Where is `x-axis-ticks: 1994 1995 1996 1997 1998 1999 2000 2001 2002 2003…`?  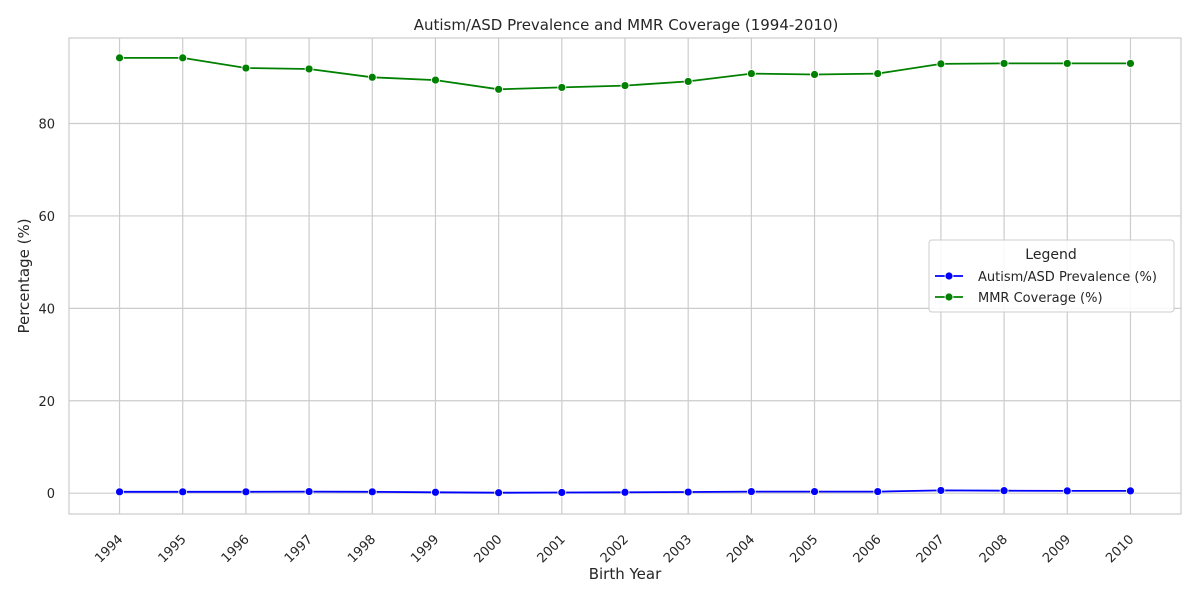
x-axis-ticks: 1994 1995 1996 1997 1998 1999 2000 2001 2002 2003… is located at coordinates (614, 549).